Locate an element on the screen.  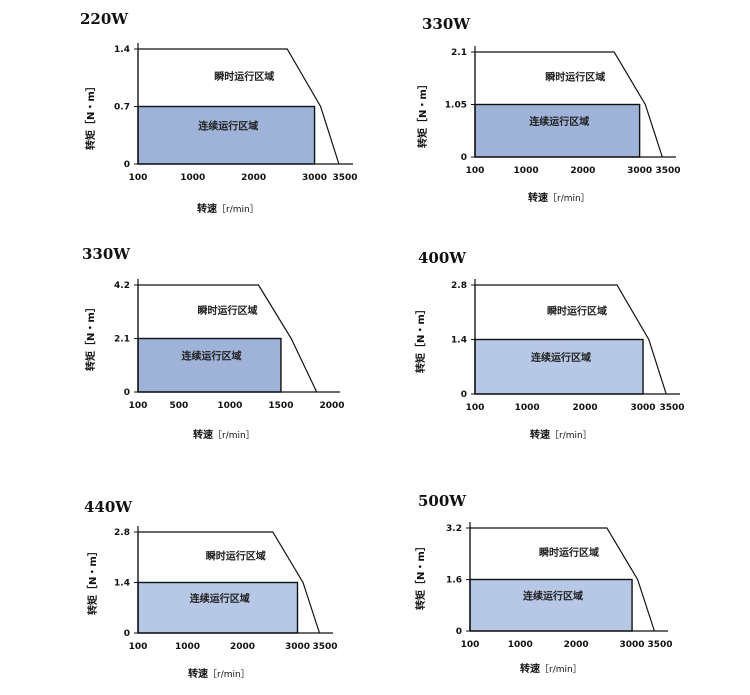
y-tick-label: 0.7 is located at coordinates (122, 108).